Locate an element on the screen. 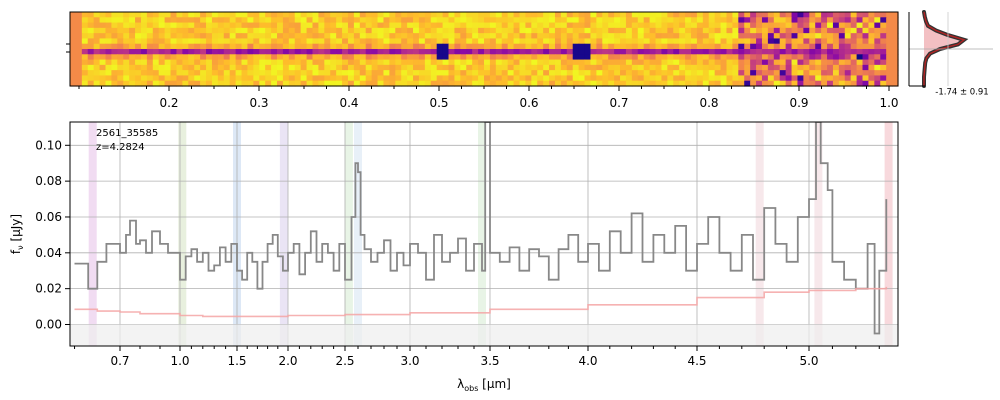 This screenshot has height=400, width=1000. spectrum-2d-xtick-label: 0.5 is located at coordinates (438, 103).